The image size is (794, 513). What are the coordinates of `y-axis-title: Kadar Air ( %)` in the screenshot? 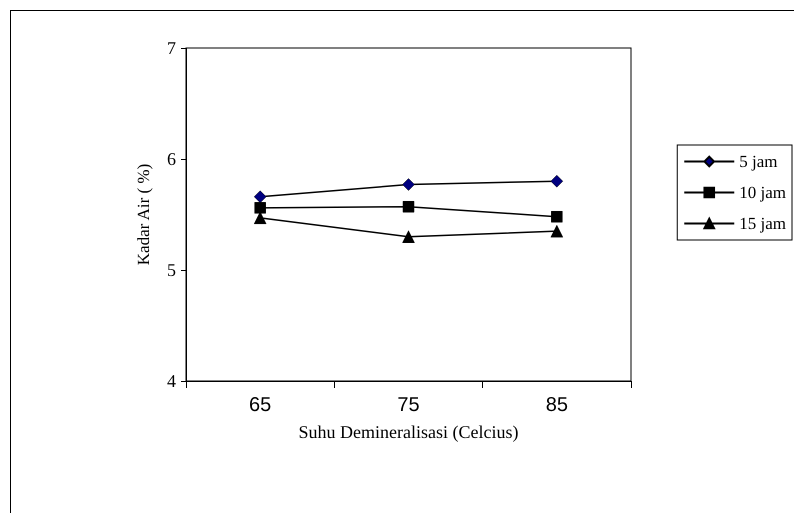 It's located at (143, 215).